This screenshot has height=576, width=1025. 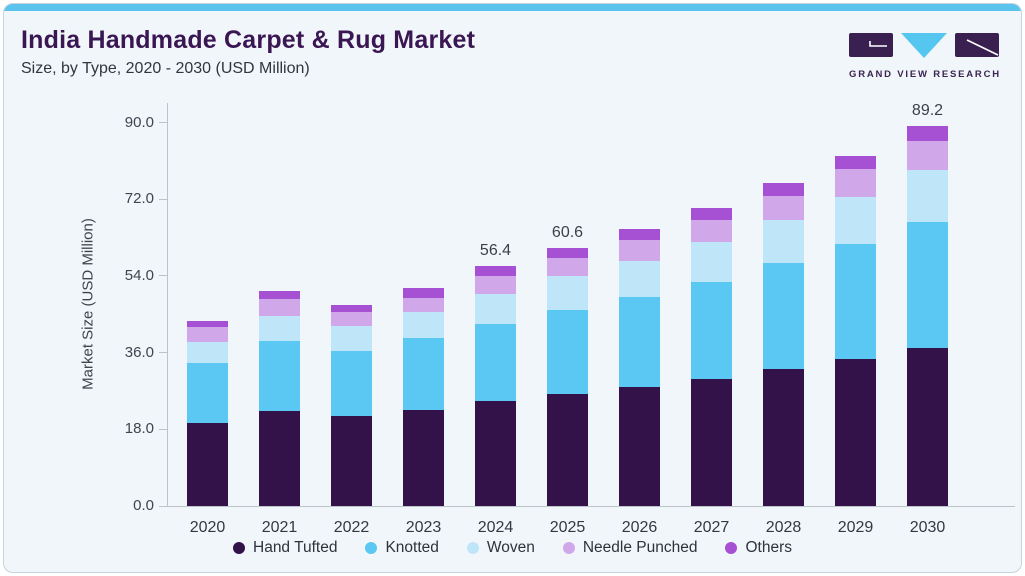 I want to click on bar-2029: 2029, so click(x=855, y=345).